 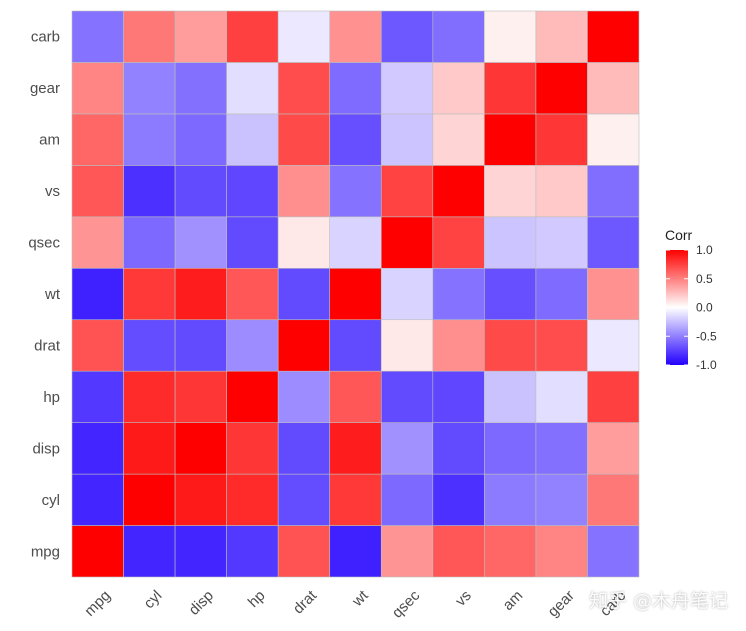 I want to click on heatmap-cell-mpg-mpg, so click(x=97, y=551).